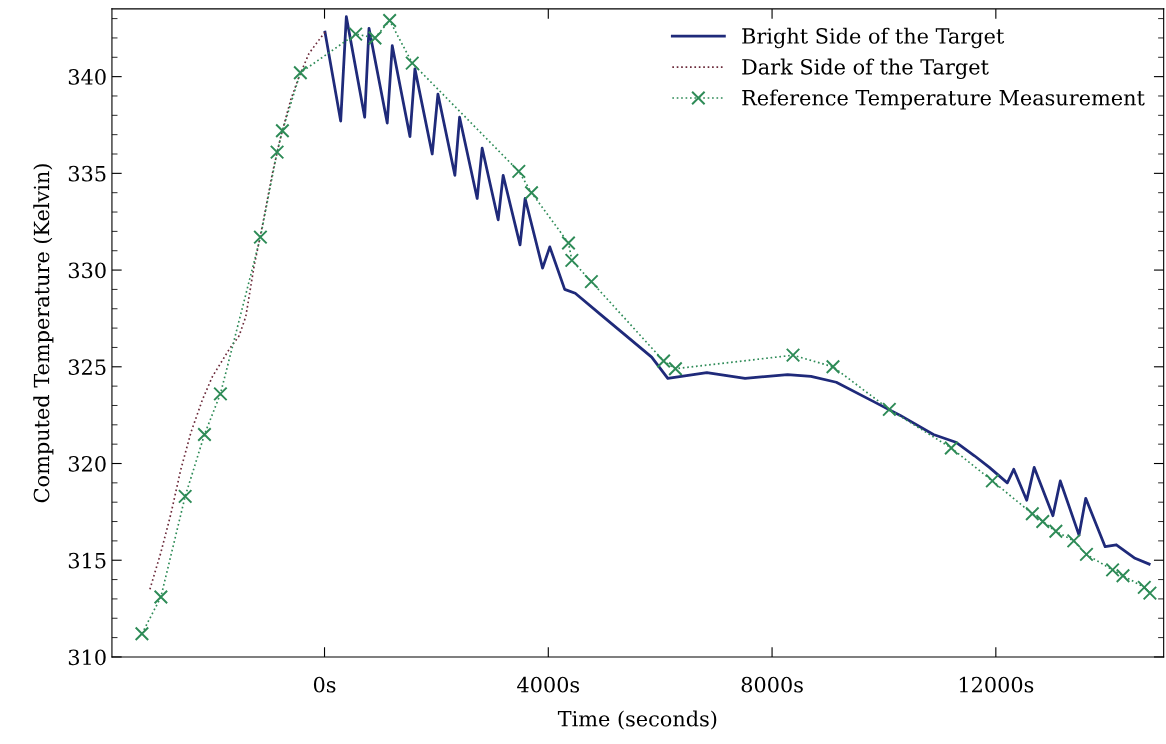  I want to click on x-tick-label: 4000s, so click(548, 684).